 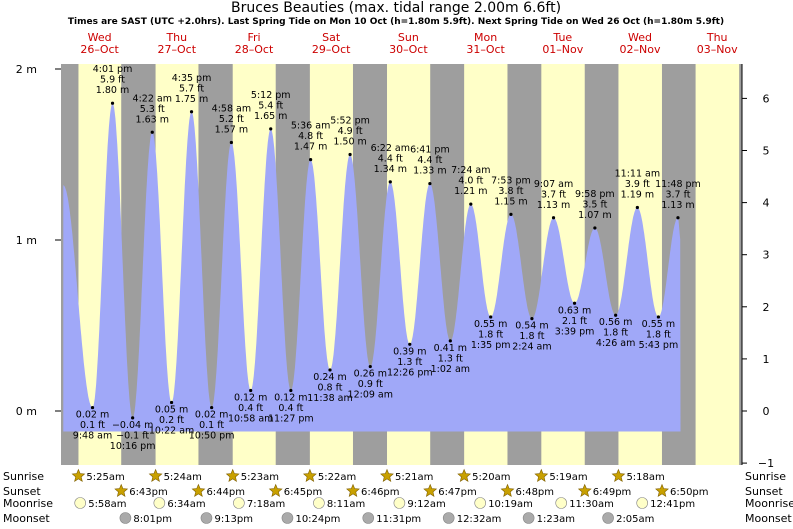 What do you see at coordinates (100, 37) in the screenshot?
I see `day-weekday-label: Wed` at bounding box center [100, 37].